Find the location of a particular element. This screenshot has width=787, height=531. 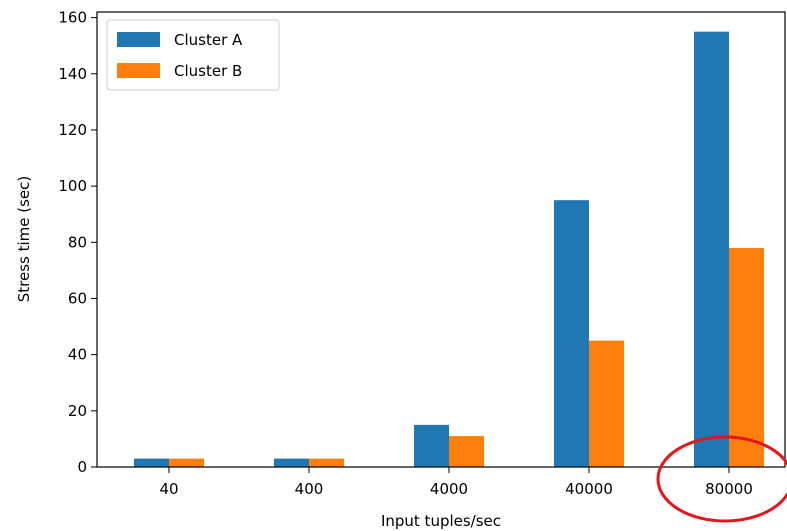

legend-swatch-cluster-b is located at coordinates (138, 70).